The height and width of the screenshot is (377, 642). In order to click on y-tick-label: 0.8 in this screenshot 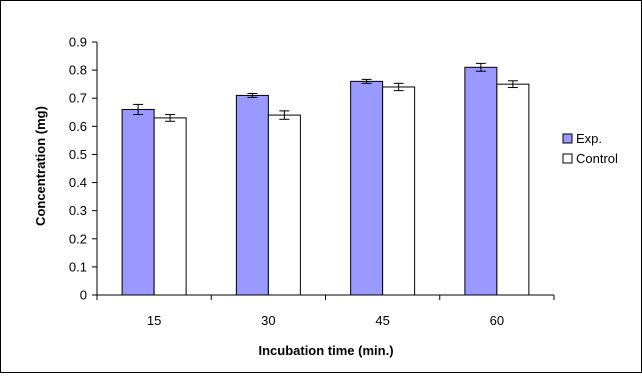, I will do `click(78, 70)`.